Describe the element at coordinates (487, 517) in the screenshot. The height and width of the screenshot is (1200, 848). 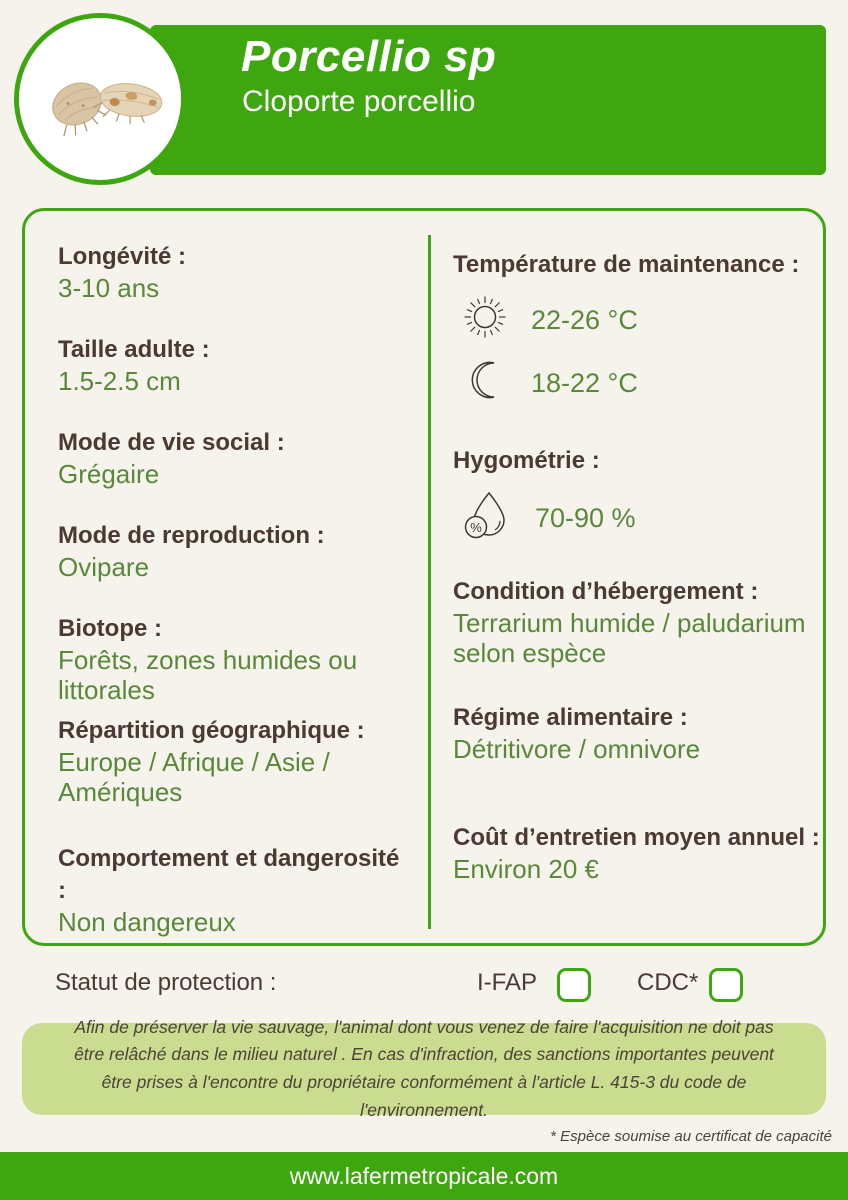
I see `humidity-drop-icon: %` at that location.